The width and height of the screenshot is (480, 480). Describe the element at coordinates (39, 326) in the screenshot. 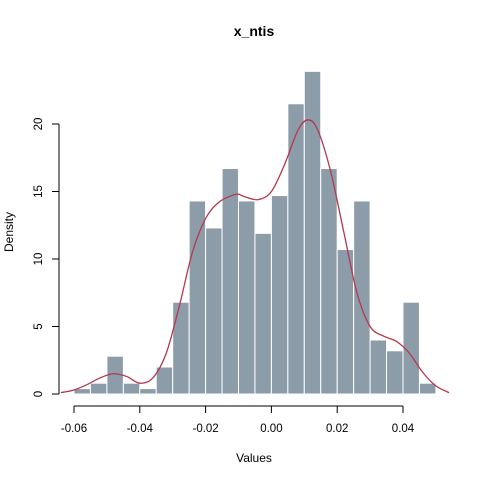

I see `y-tick-label: 5` at that location.